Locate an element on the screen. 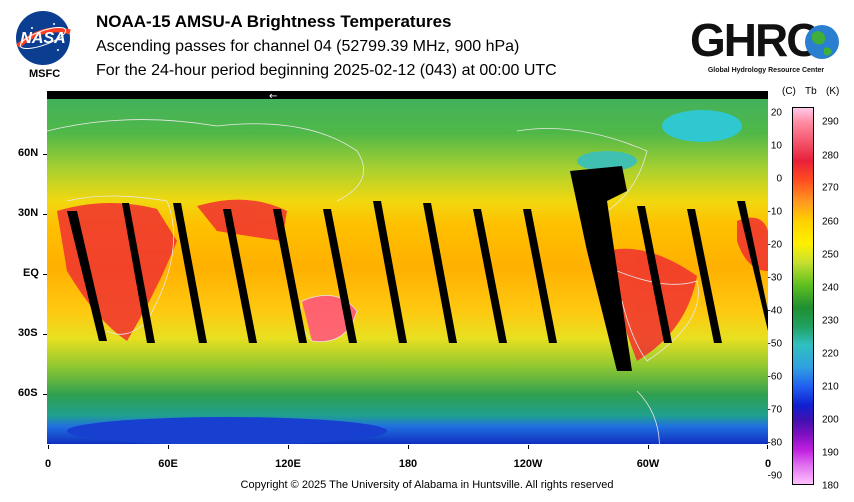 This screenshot has width=854, height=502. lon-label-60w: 60W is located at coordinates (648, 464).